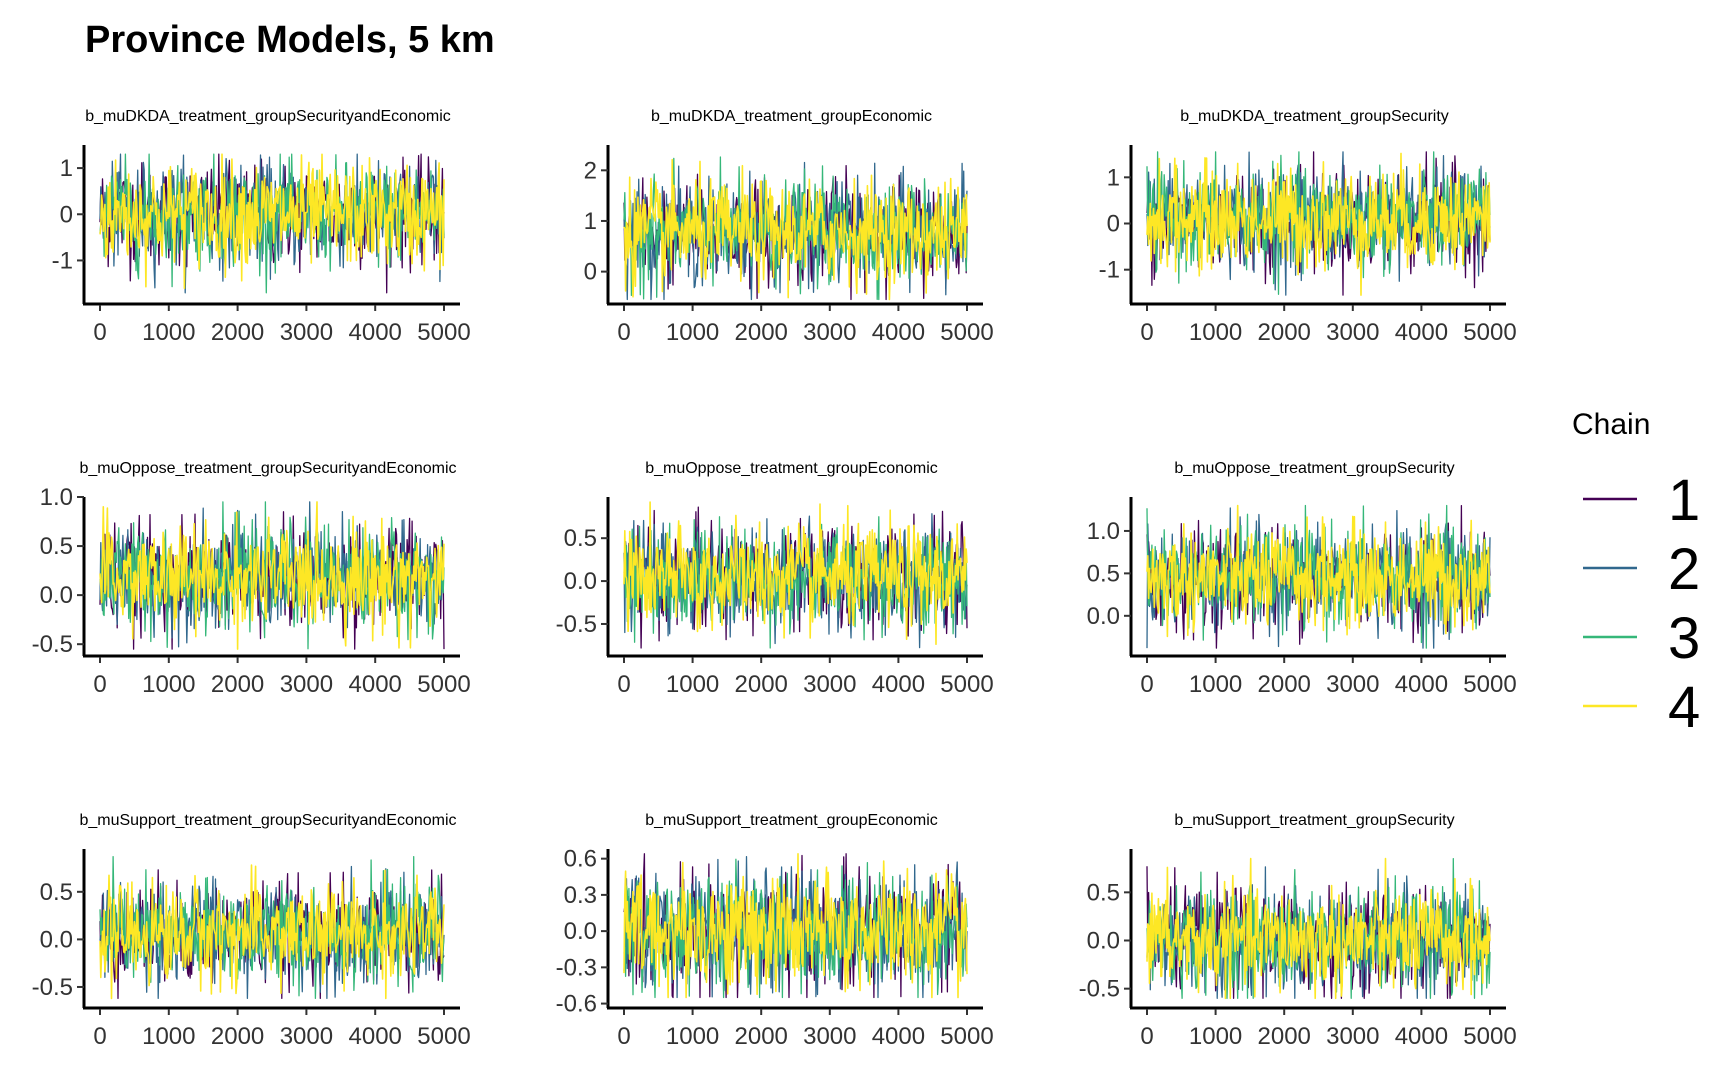 Image resolution: width=1728 pixels, height=1067 pixels. What do you see at coordinates (580, 895) in the screenshot?
I see `y-tick-label: 0.3` at bounding box center [580, 895].